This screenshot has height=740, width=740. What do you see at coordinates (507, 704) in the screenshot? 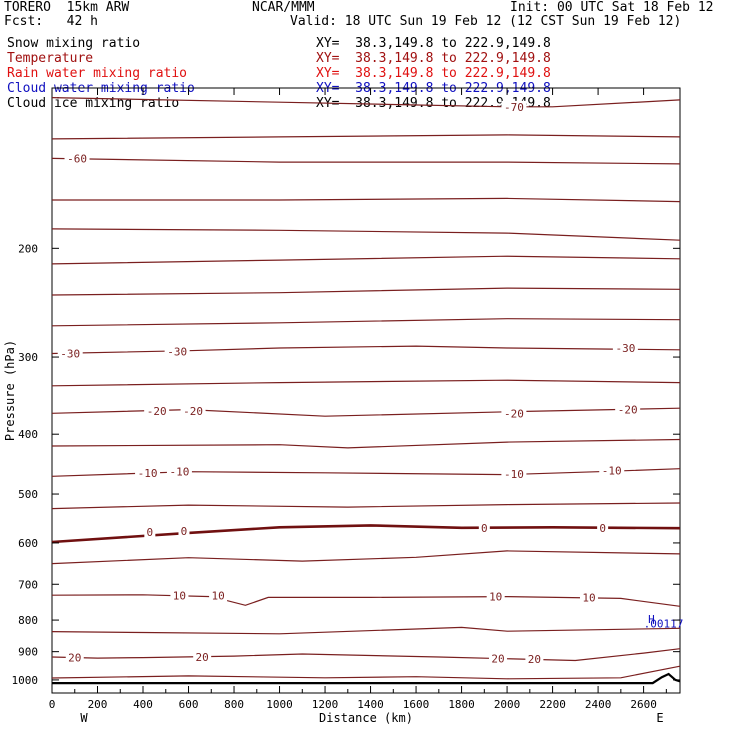
I see `x-tick-label: 2000` at bounding box center [507, 704].